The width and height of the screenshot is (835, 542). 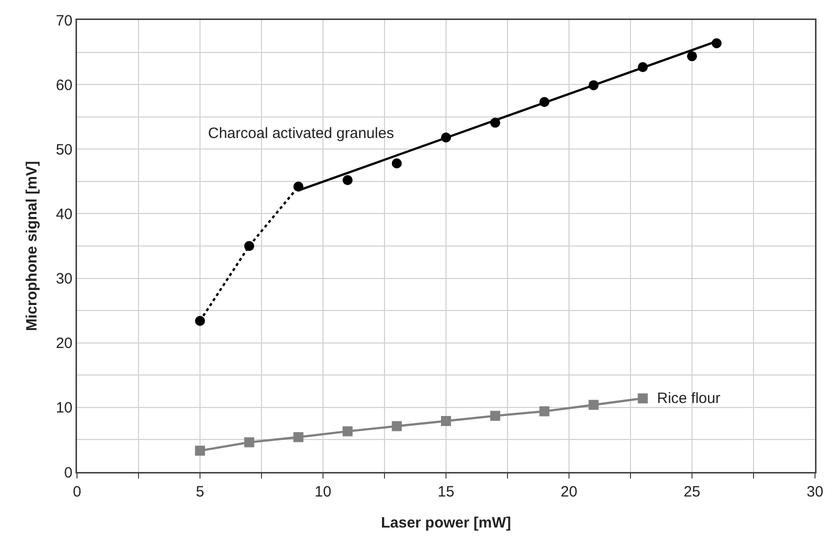 What do you see at coordinates (64, 343) in the screenshot?
I see `y-tick-label: 20` at bounding box center [64, 343].